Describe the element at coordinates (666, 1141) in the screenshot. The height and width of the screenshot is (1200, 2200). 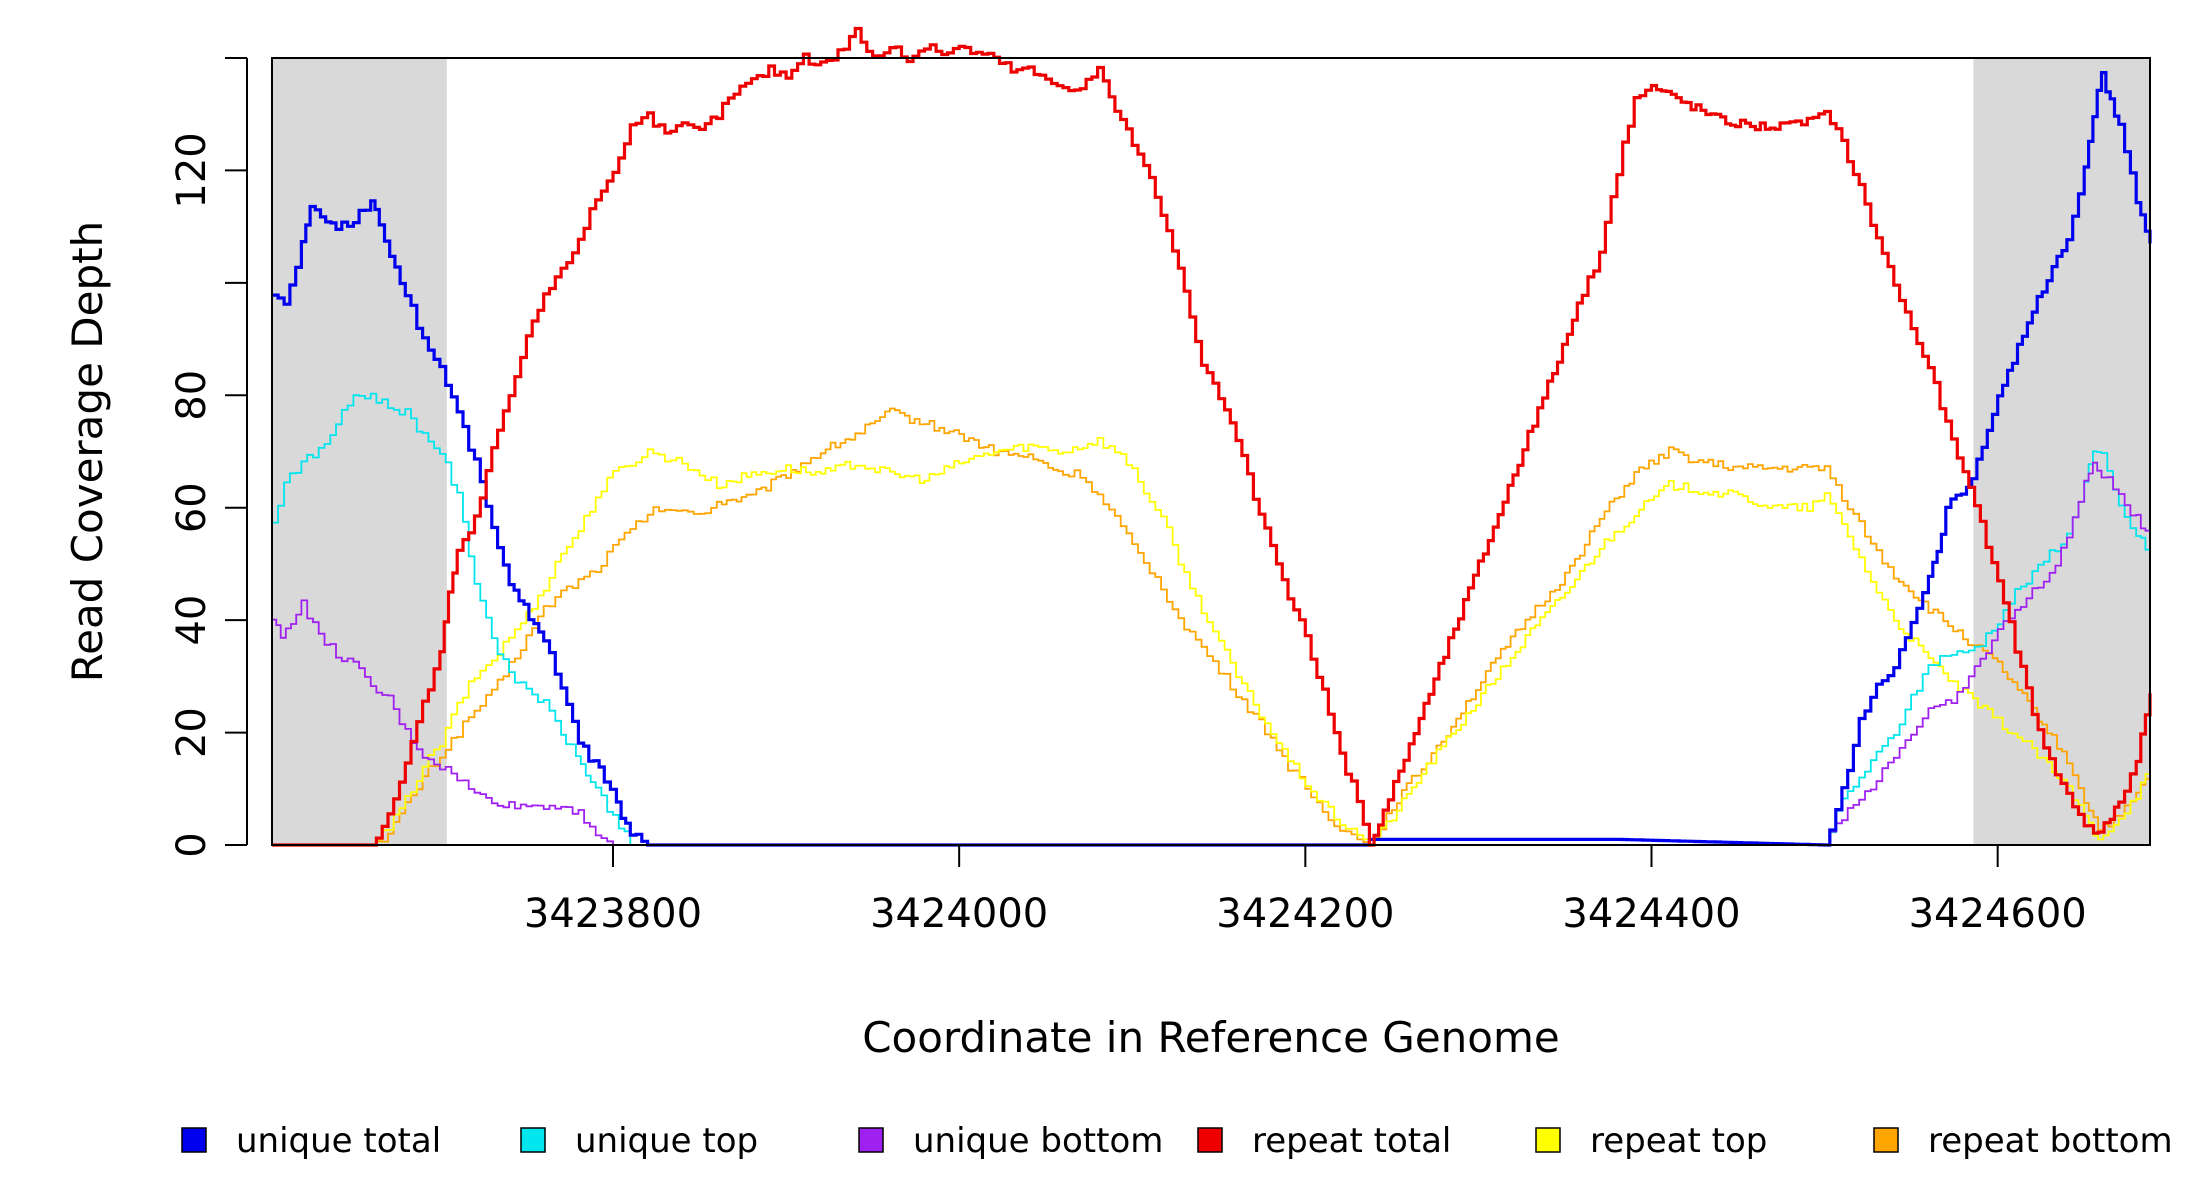
I see `legend-label: unique top` at that location.